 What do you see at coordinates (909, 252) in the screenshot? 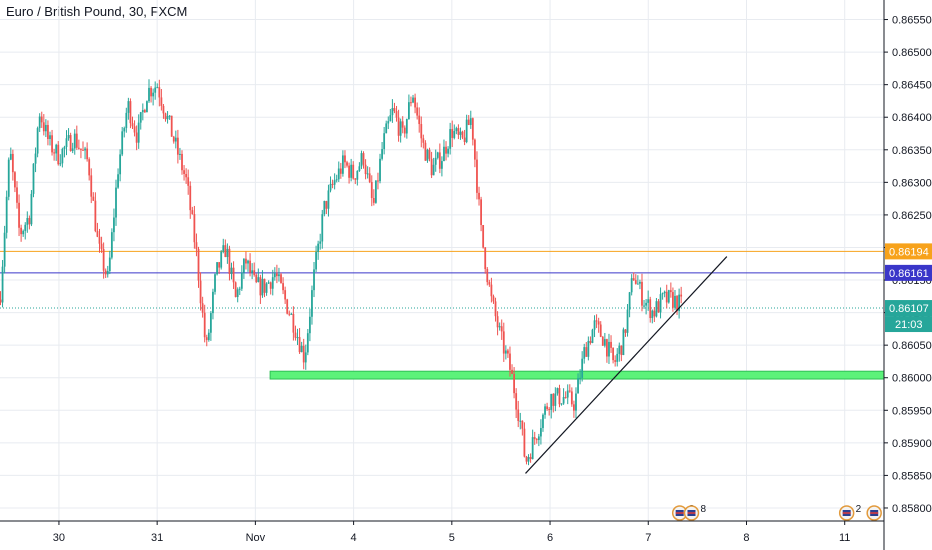
I see `resistance-orange-badge-label: 0.86194` at bounding box center [909, 252].